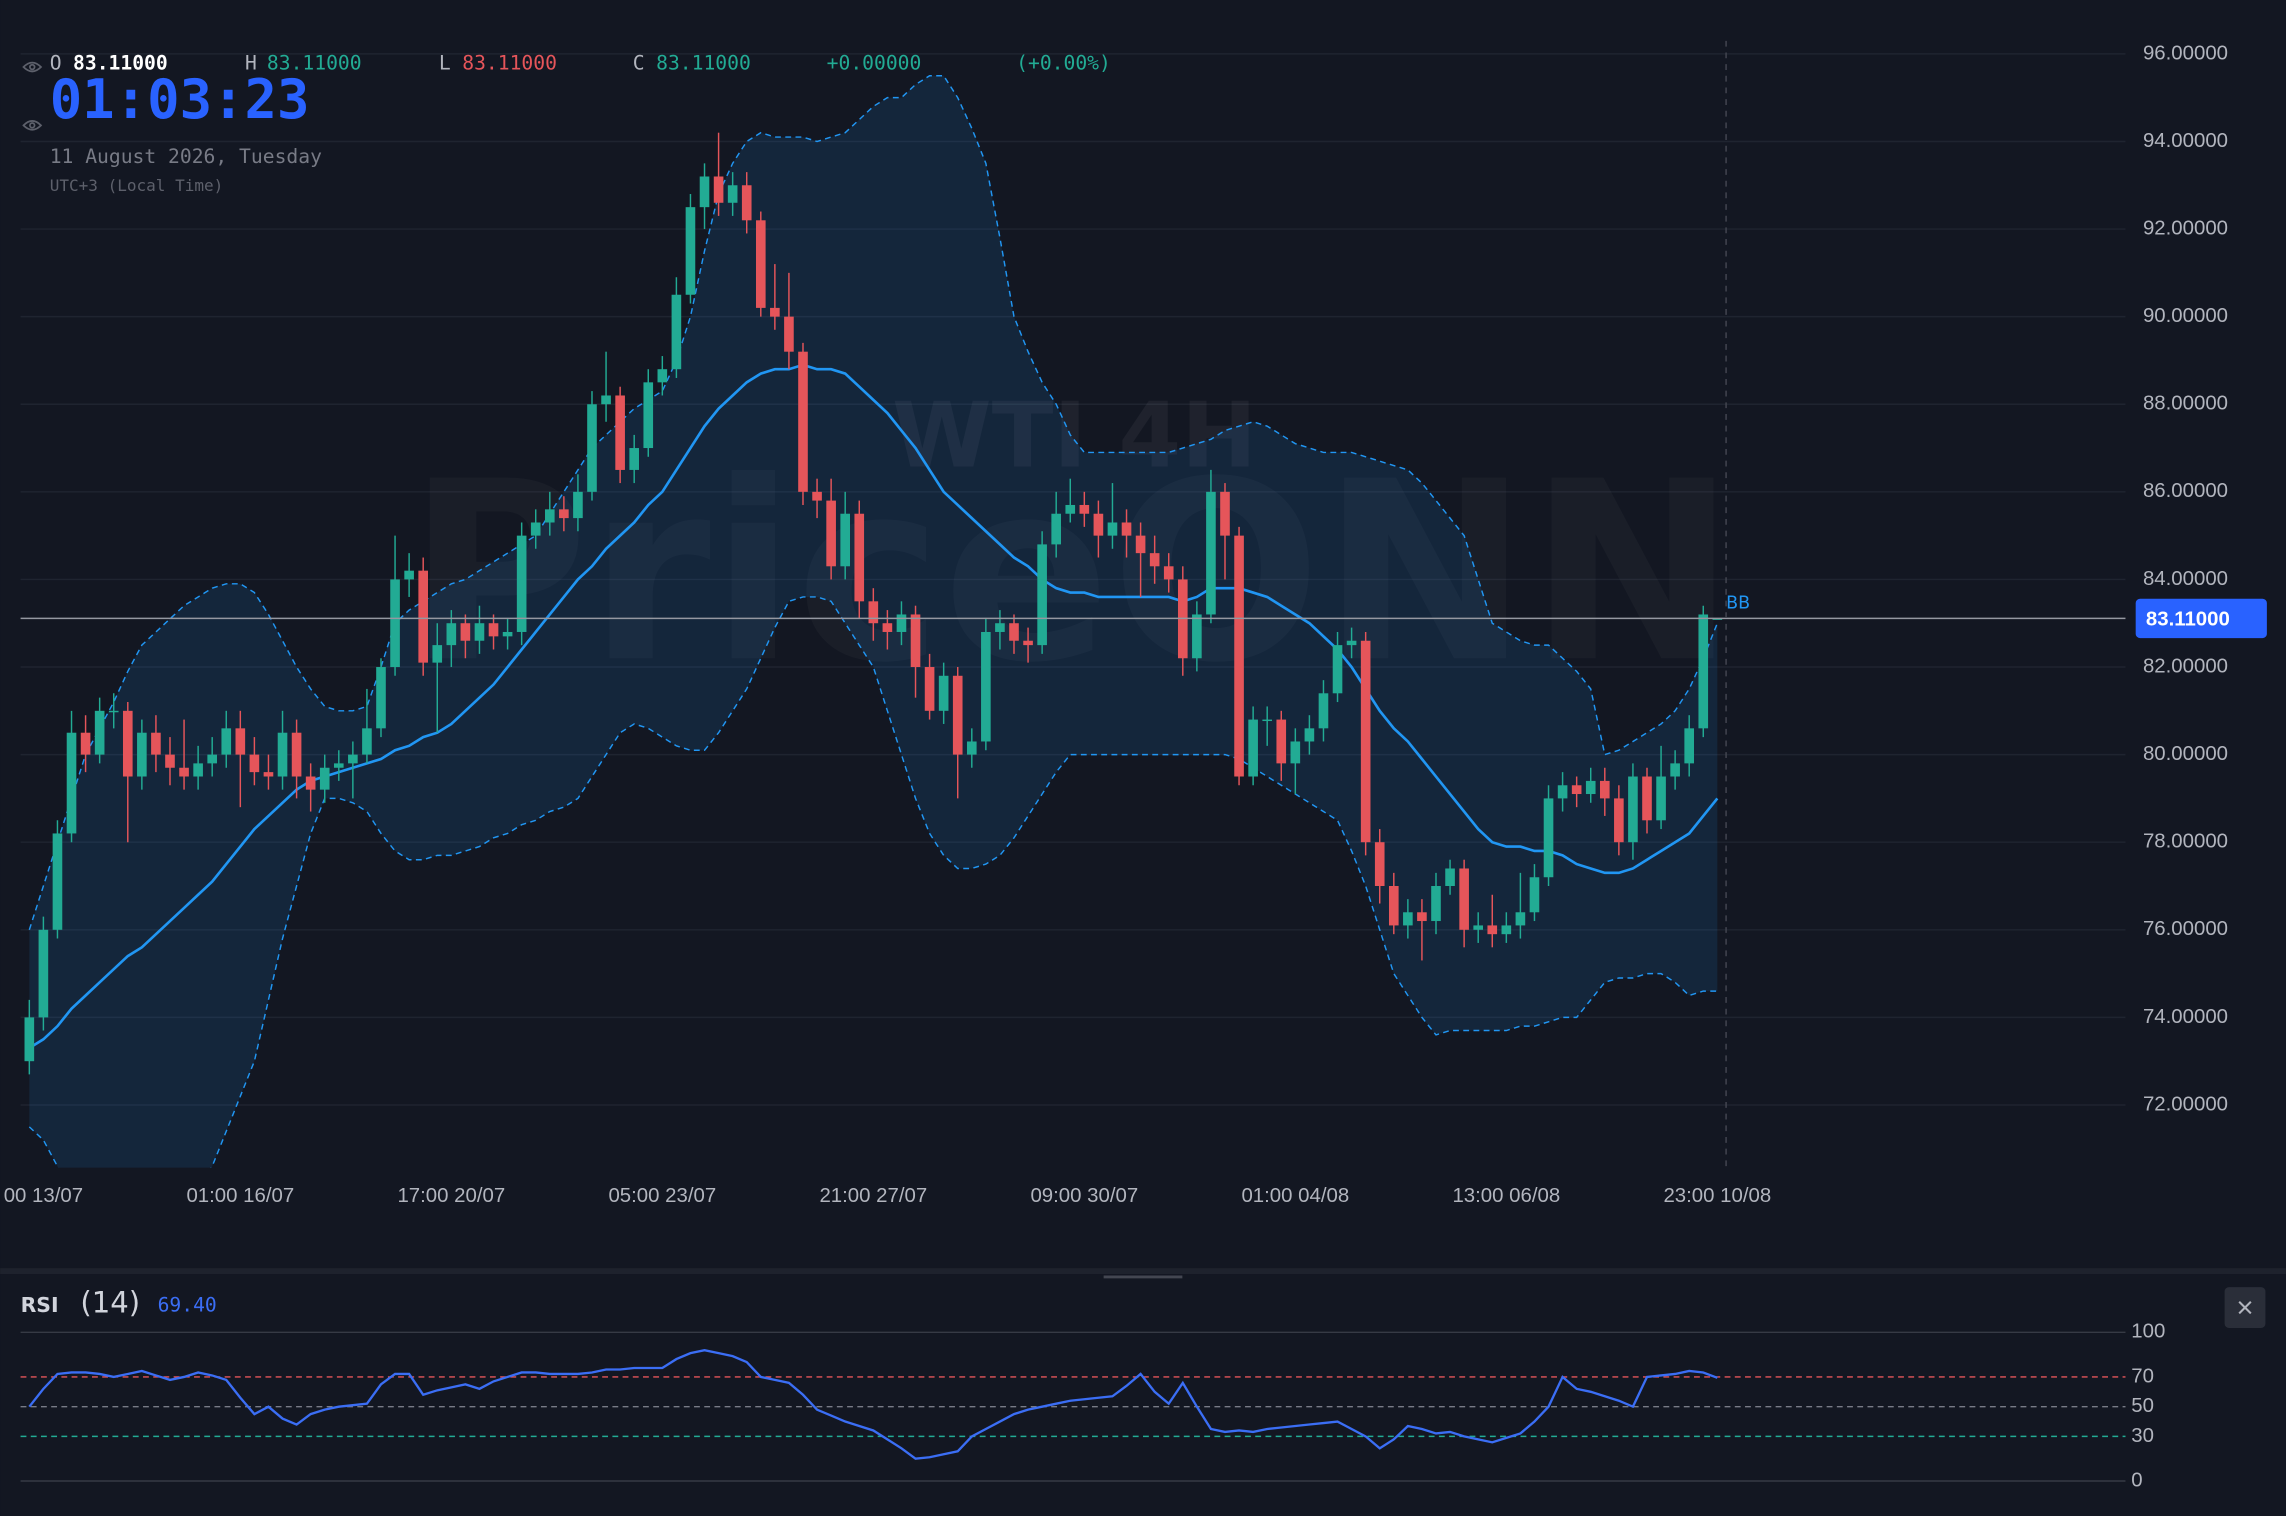 The width and height of the screenshot is (2286, 1516). I want to click on y-tick-label: 72.00000, so click(2185, 1104).